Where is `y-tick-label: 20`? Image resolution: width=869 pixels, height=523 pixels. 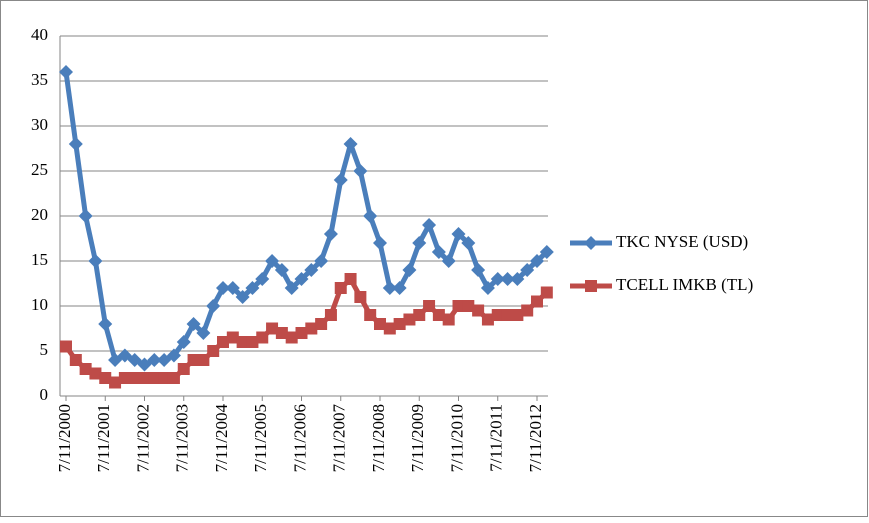
y-tick-label: 20 is located at coordinates (39, 214).